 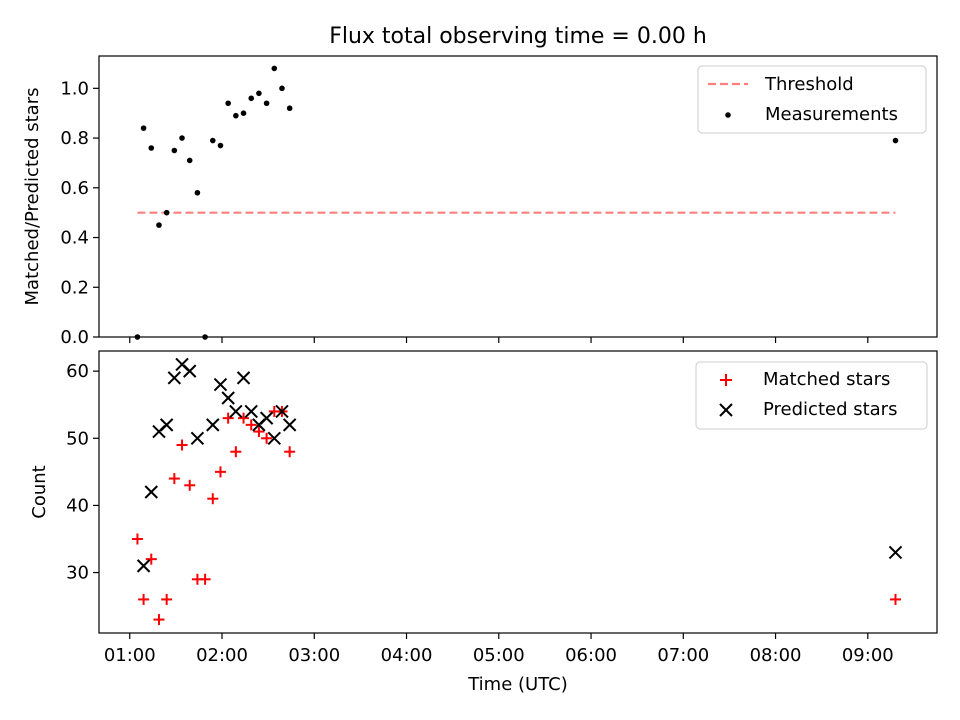 I want to click on legend-threshold-label: Threshold, so click(x=809, y=84).